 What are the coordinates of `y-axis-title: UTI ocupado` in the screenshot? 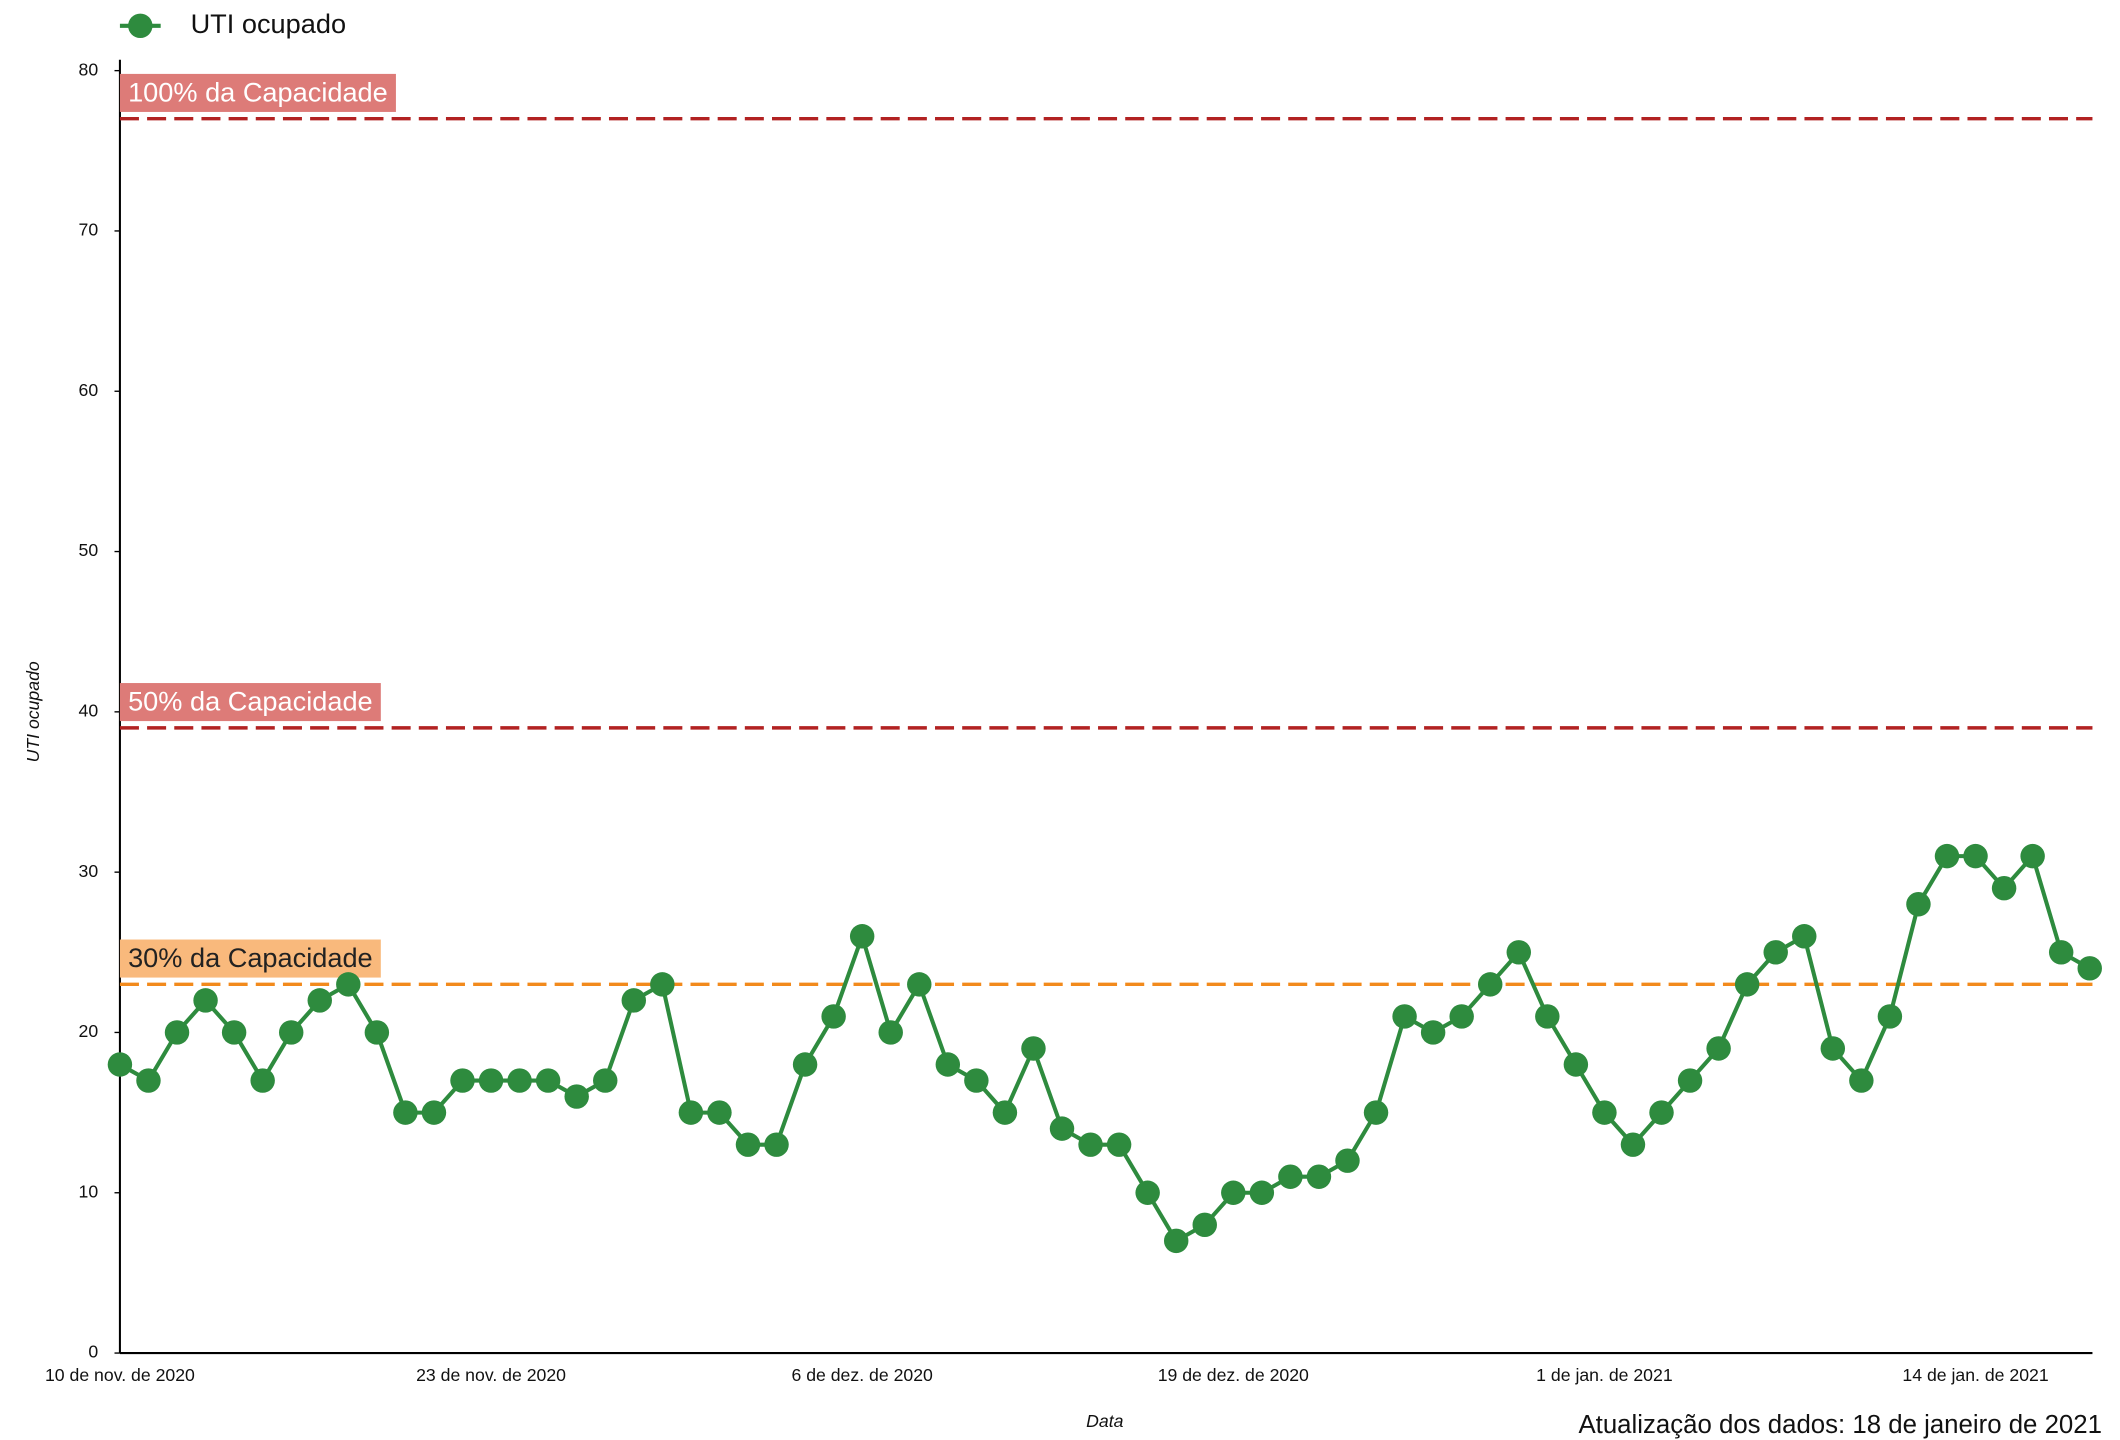 It's located at (33, 711).